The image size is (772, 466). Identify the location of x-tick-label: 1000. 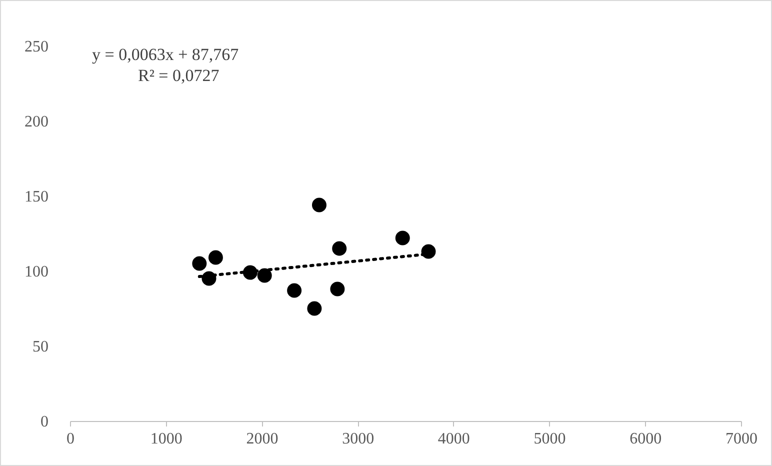
(166, 439).